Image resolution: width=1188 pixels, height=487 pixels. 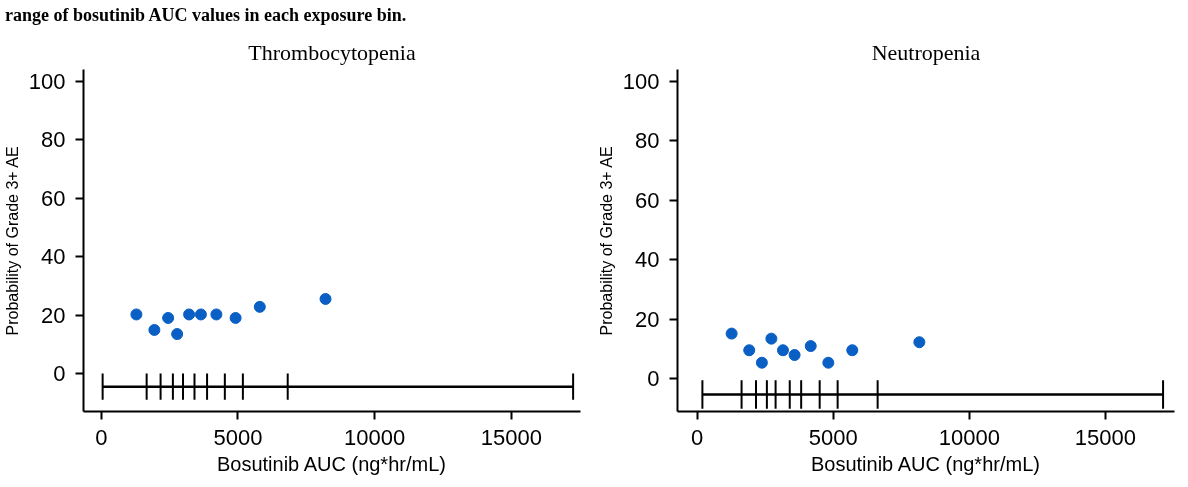 What do you see at coordinates (332, 52) in the screenshot?
I see `chart-title: Thrombocytopenia` at bounding box center [332, 52].